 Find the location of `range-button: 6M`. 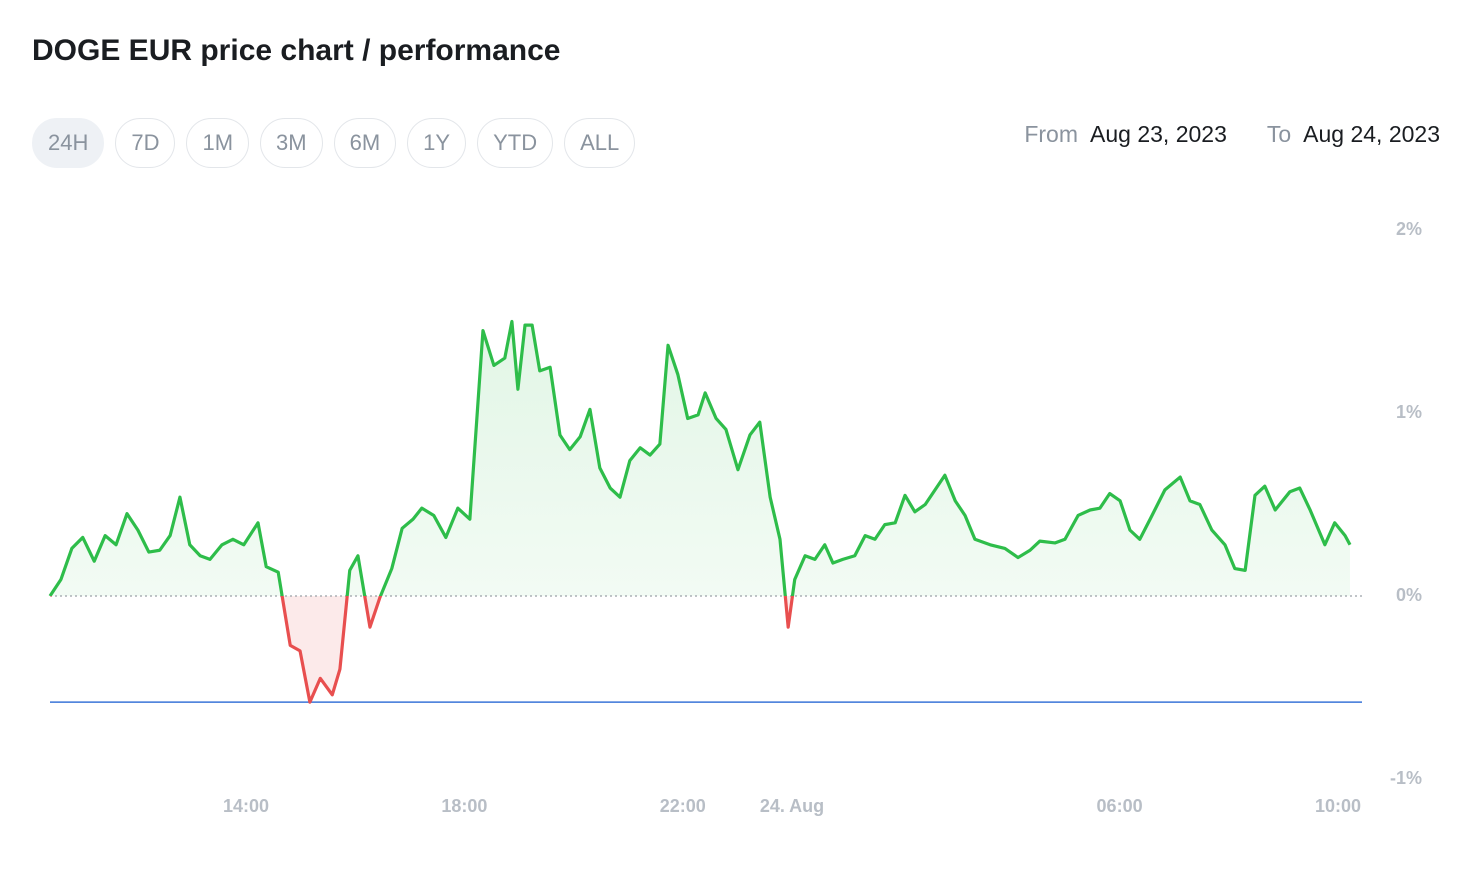

range-button: 6M is located at coordinates (365, 143).